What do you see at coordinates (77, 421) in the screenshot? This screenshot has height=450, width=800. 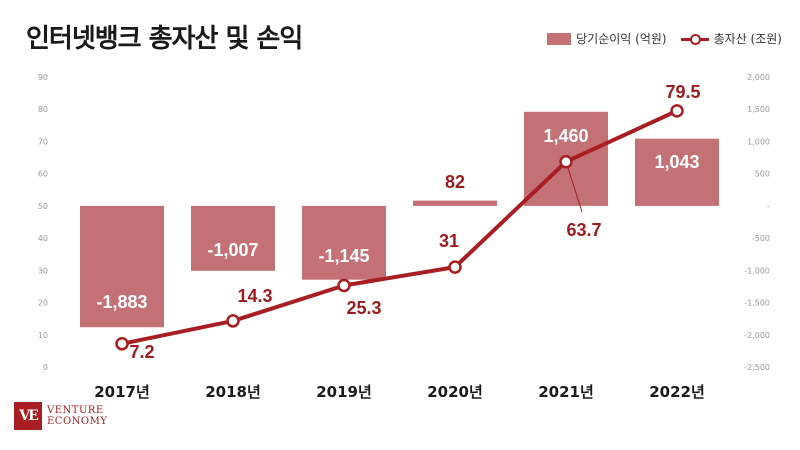 I see `brand-line-2: ECONOMY` at bounding box center [77, 421].